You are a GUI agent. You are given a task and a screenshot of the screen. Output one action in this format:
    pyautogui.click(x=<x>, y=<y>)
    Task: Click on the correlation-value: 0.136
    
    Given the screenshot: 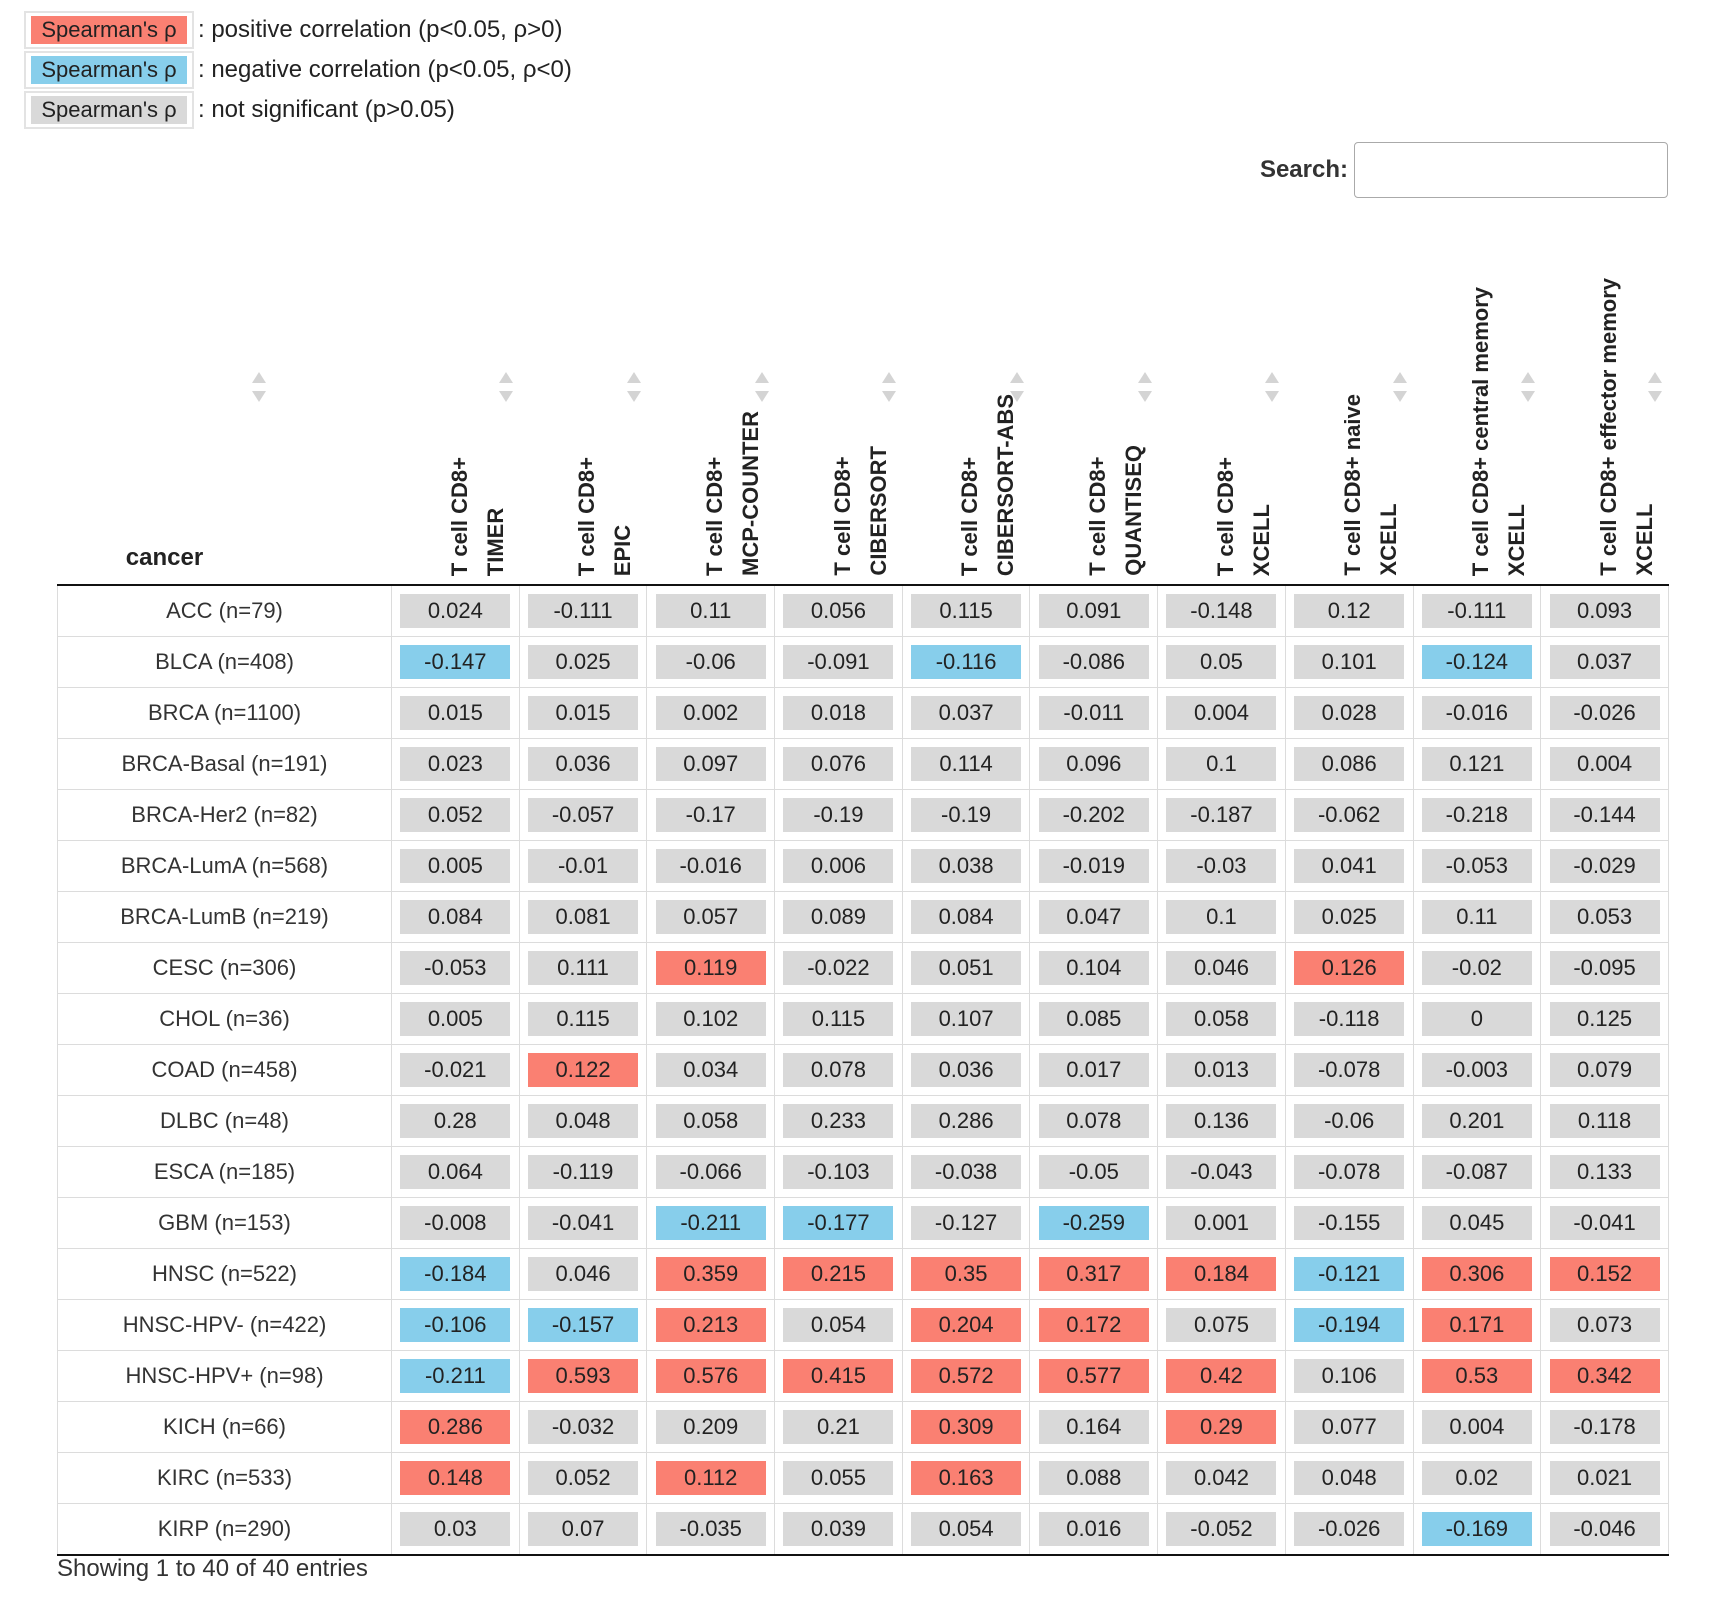 What is the action you would take?
    pyautogui.click(x=1221, y=1121)
    